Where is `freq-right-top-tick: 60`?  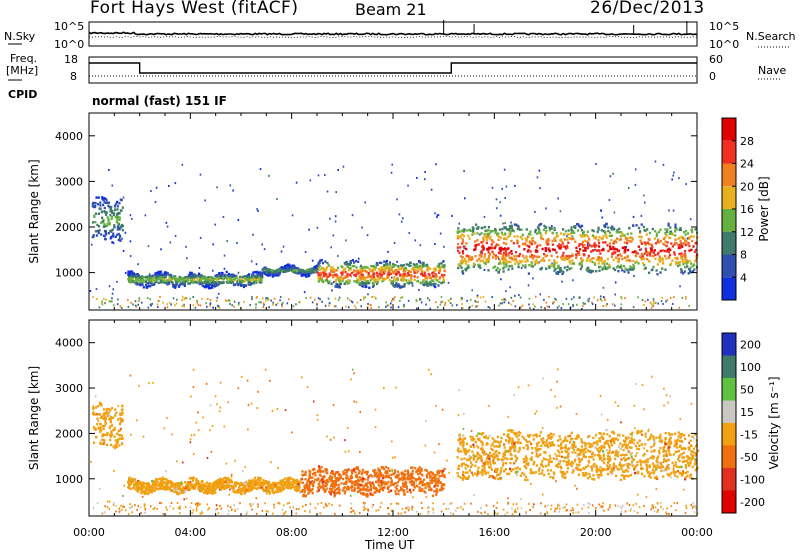 freq-right-top-tick: 60 is located at coordinates (716, 59).